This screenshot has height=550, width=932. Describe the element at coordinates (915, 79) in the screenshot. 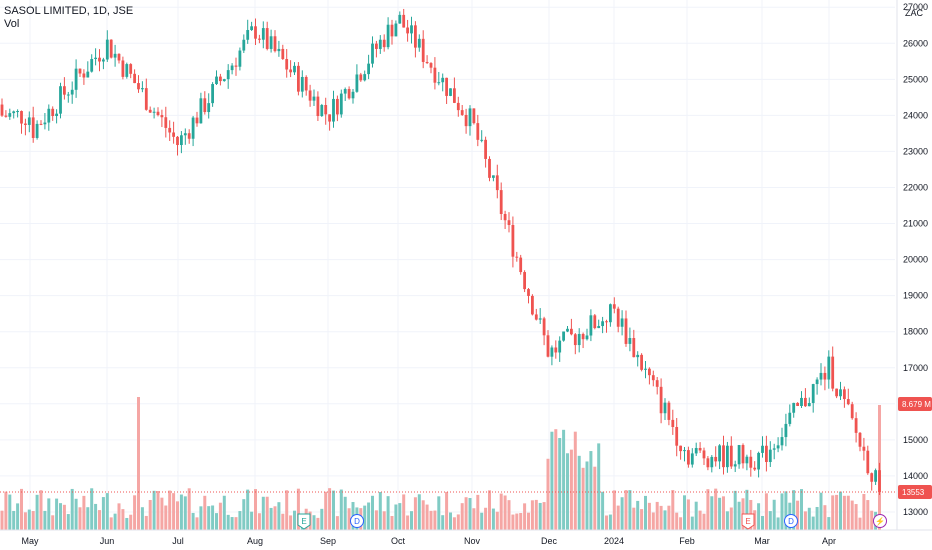

I see `price-tick-label: 25000` at that location.